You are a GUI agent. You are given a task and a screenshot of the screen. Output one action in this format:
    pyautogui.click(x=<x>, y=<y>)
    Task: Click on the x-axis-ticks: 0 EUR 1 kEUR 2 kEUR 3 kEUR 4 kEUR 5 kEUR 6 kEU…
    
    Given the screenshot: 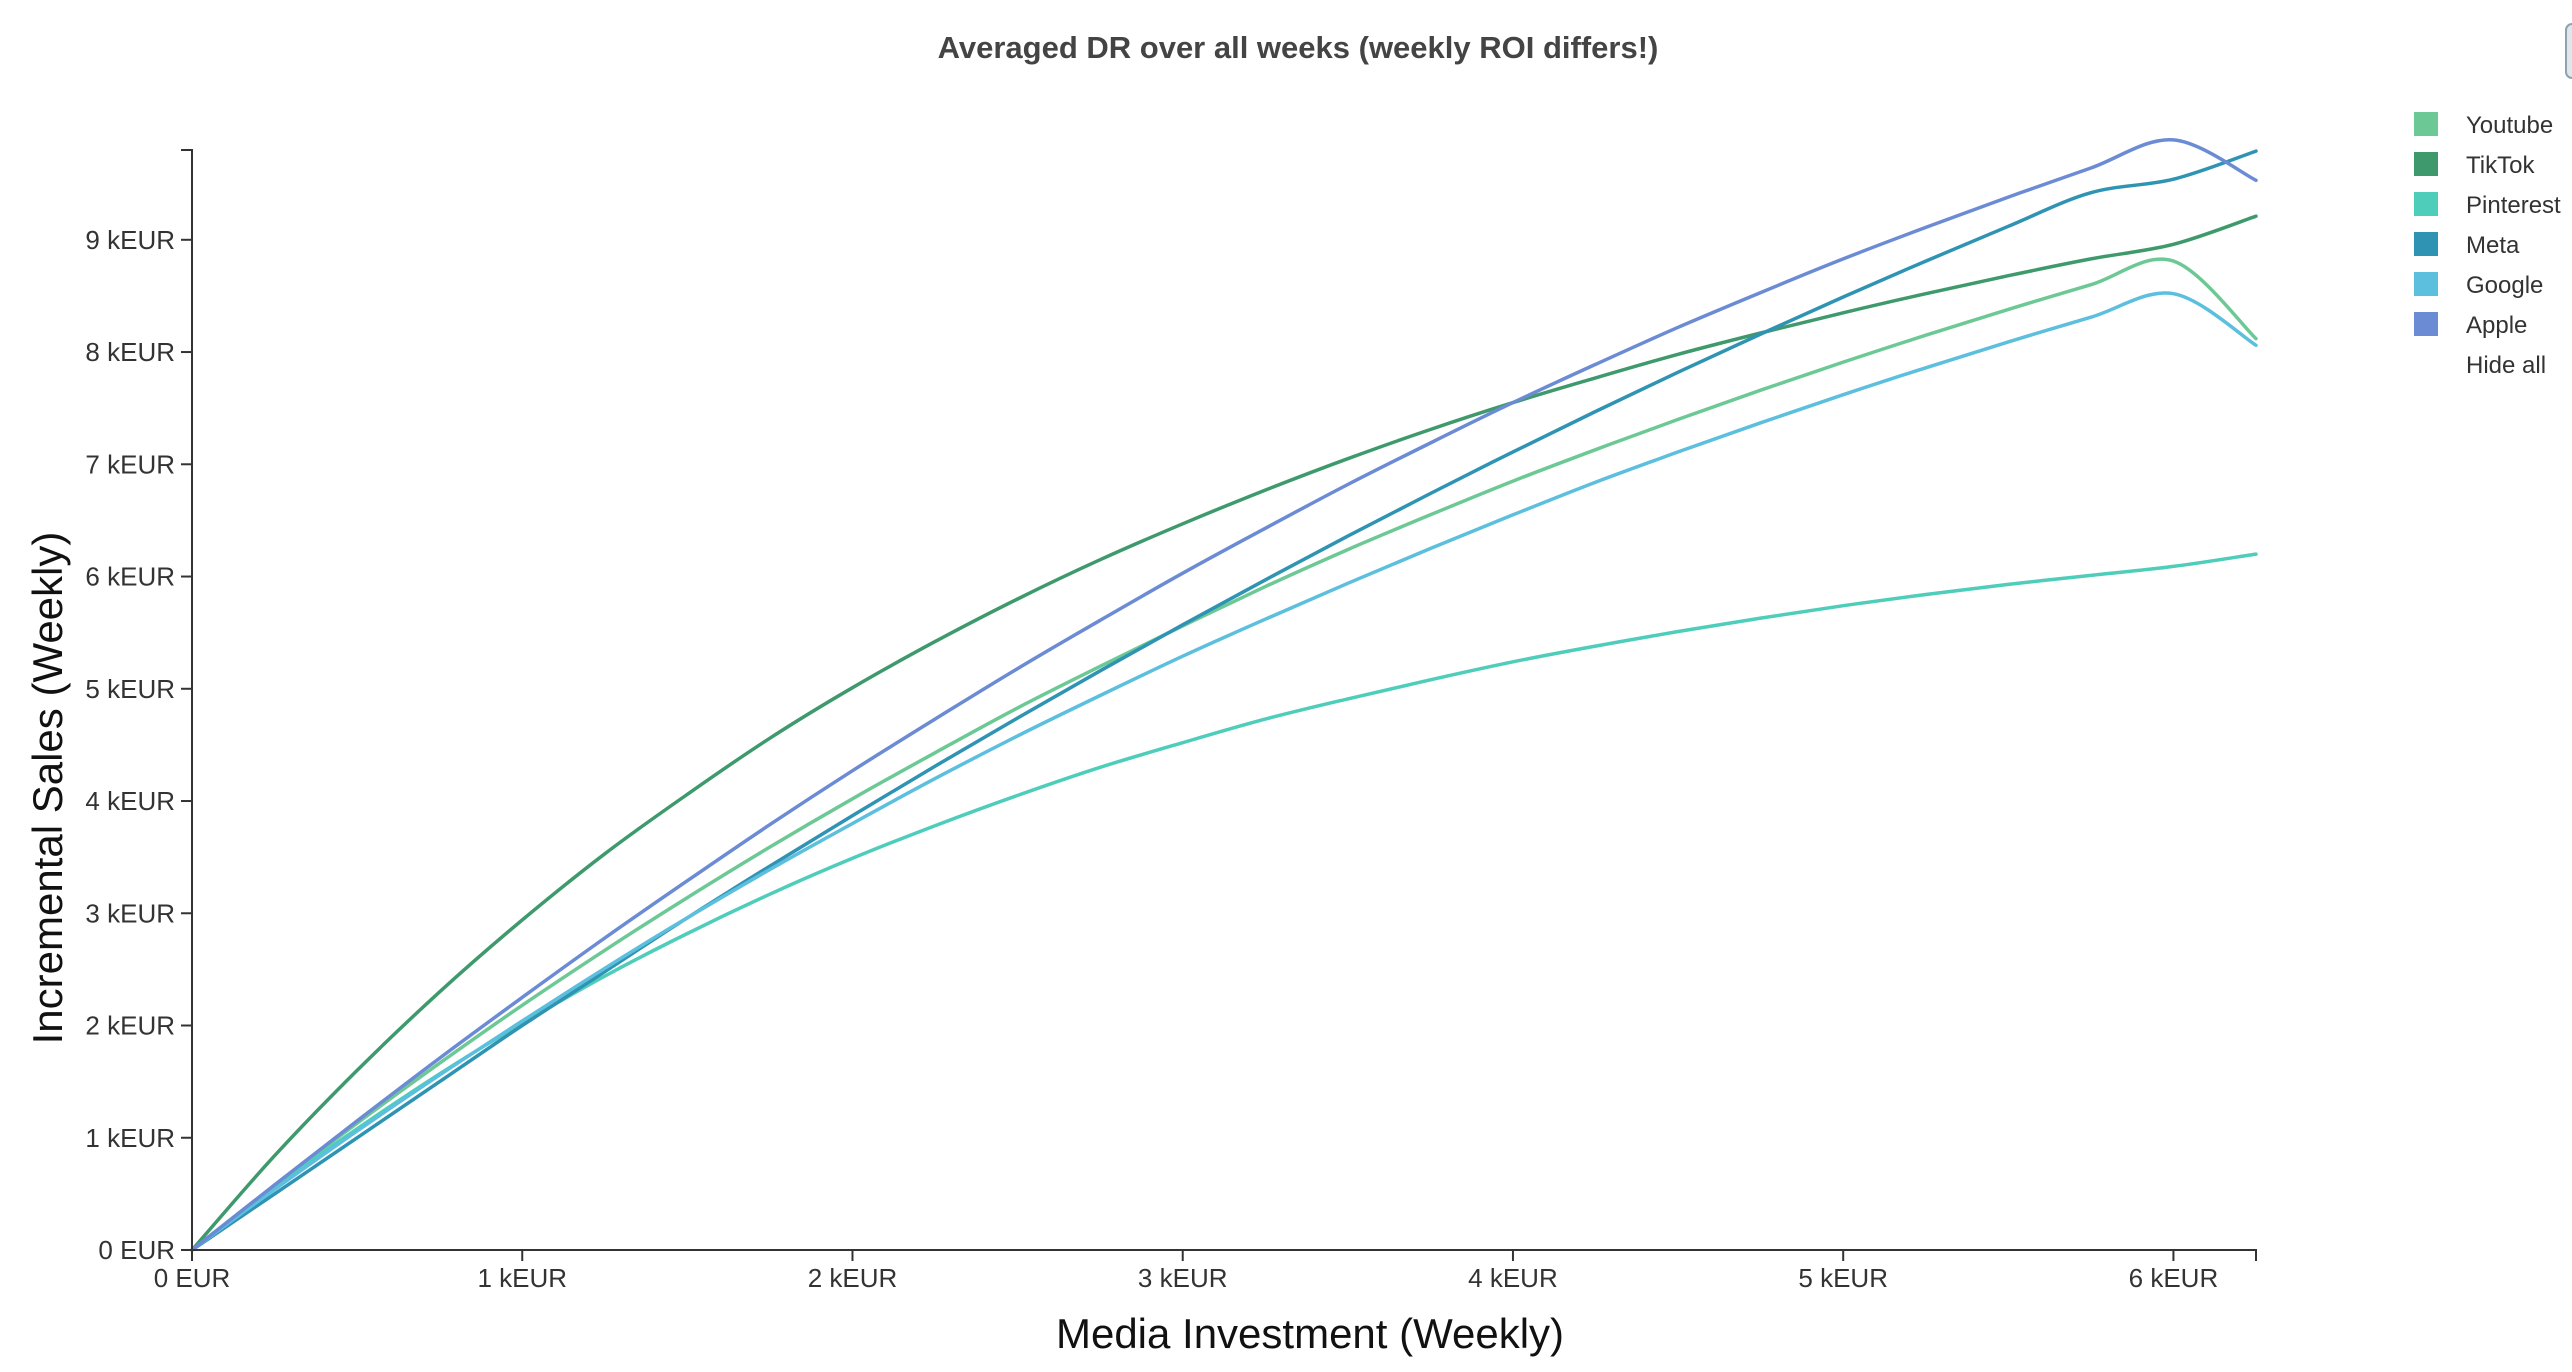 What is the action you would take?
    pyautogui.click(x=1186, y=1271)
    